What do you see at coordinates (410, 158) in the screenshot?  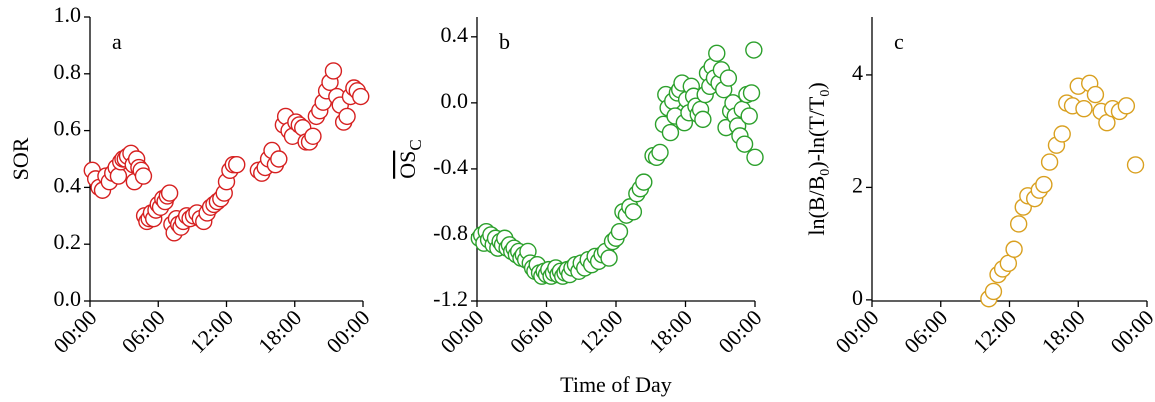 I see `y-axis-label: OSC` at bounding box center [410, 158].